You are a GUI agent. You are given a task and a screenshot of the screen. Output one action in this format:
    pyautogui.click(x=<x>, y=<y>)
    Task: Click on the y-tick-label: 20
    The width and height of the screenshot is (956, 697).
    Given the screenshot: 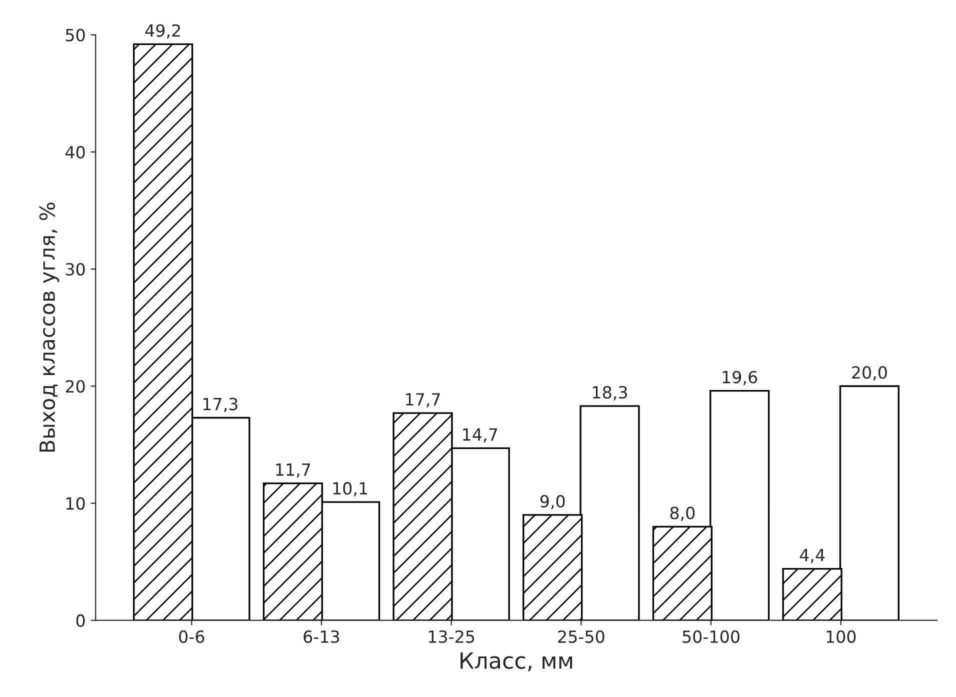 What is the action you would take?
    pyautogui.click(x=75, y=386)
    